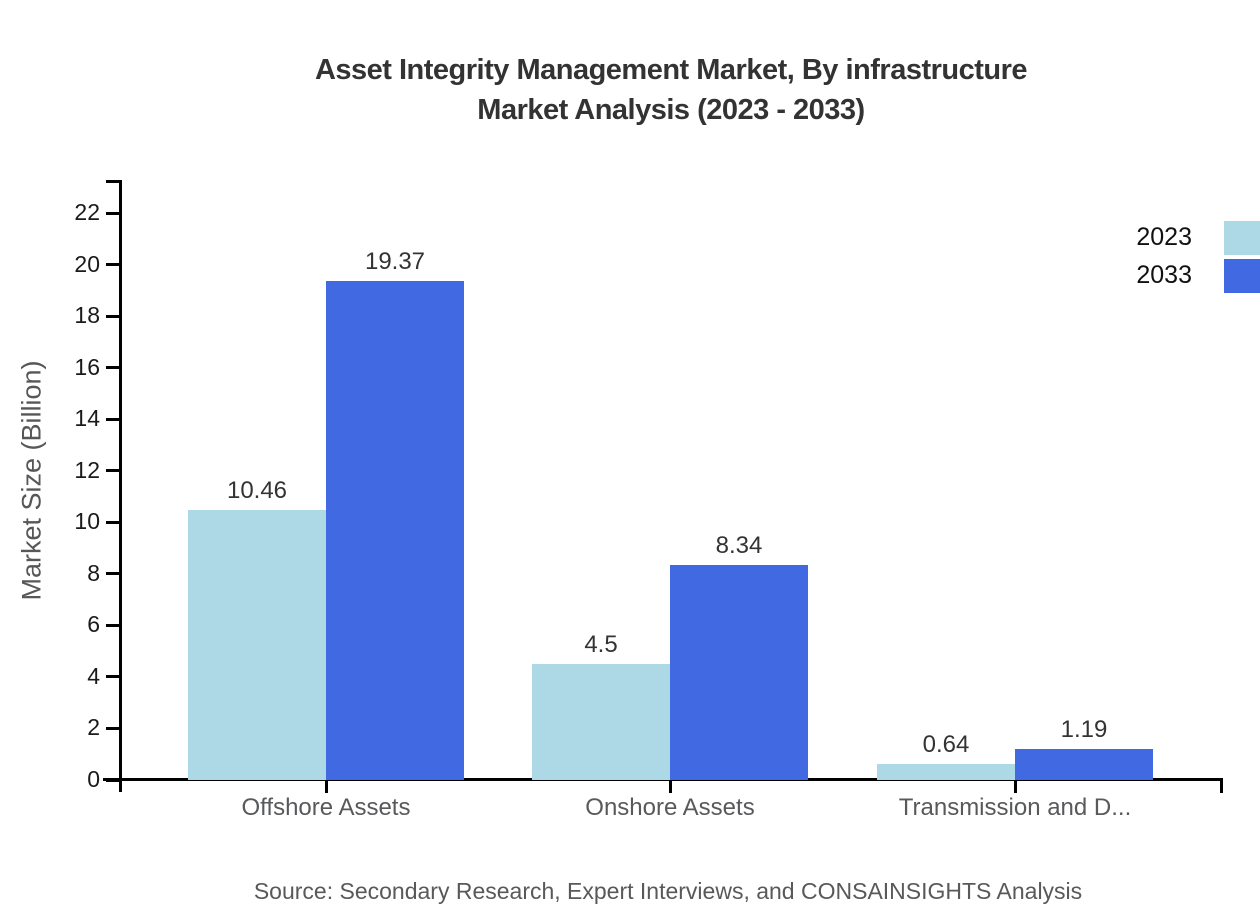 Image resolution: width=1260 pixels, height=920 pixels. I want to click on y-tick-label: 6, so click(93, 624).